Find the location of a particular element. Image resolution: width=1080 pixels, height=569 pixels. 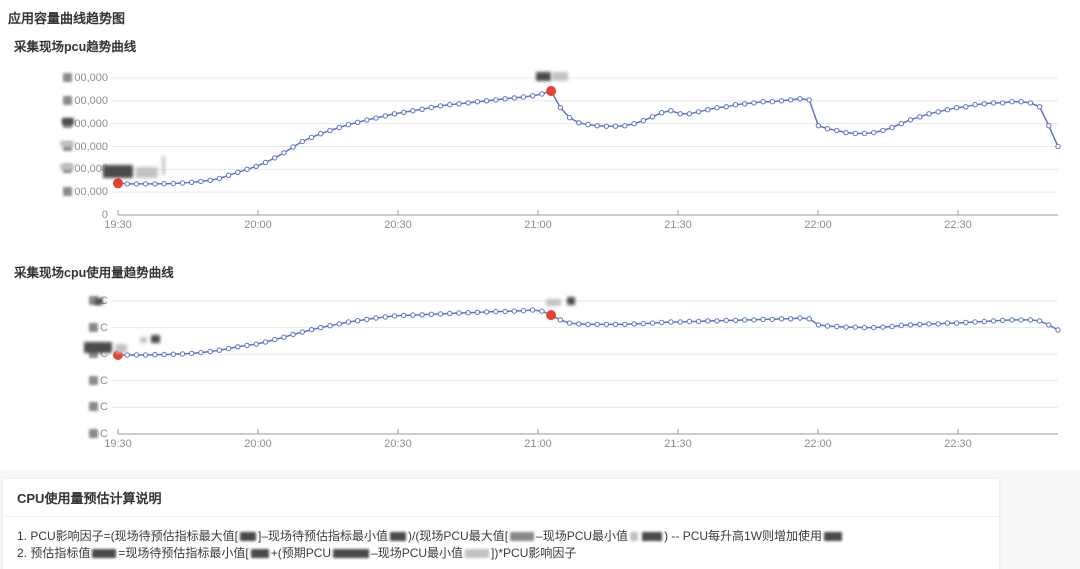

x-axis-tick-label: 22:30 is located at coordinates (958, 444).